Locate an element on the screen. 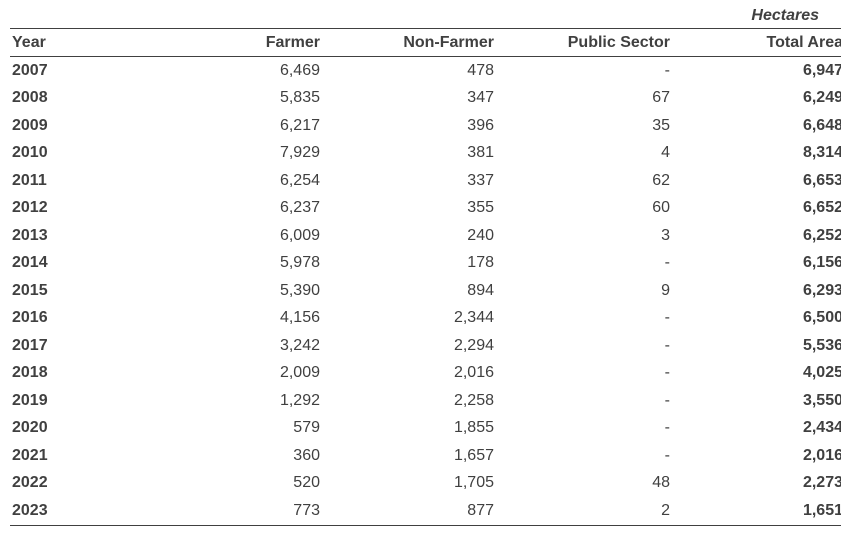 This screenshot has width=841, height=541. table-row: 2015 5,390 894 9 6,293 is located at coordinates (425, 291).